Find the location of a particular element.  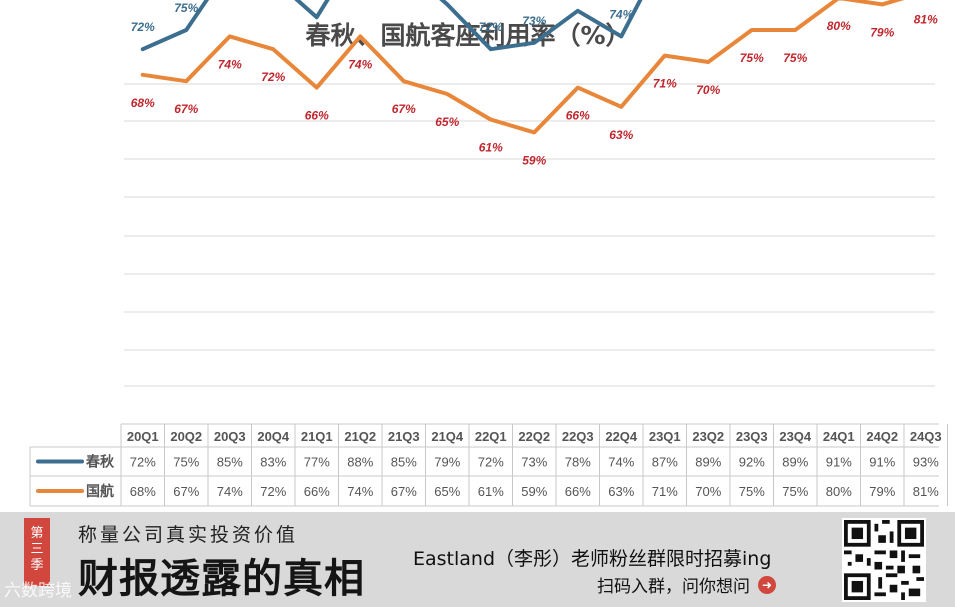

promo-cta: 扫码入群，问你想问 ➜ is located at coordinates (686, 584).